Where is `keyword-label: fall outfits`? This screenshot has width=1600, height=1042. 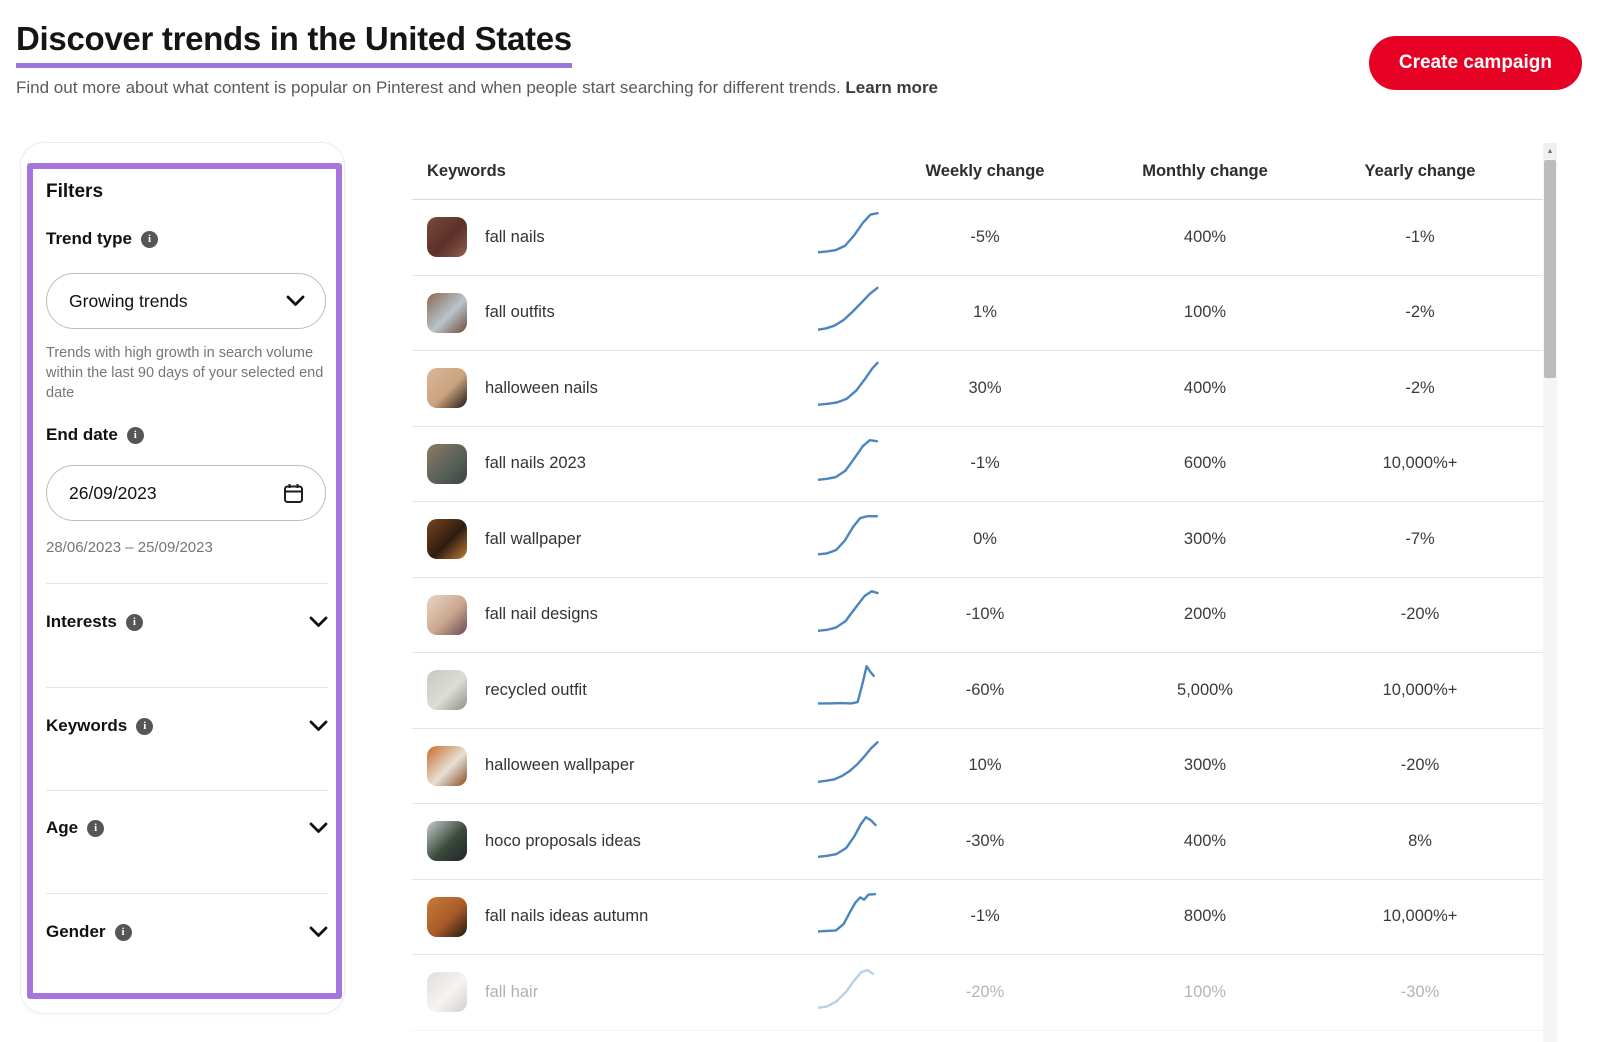
keyword-label: fall outfits is located at coordinates (520, 312).